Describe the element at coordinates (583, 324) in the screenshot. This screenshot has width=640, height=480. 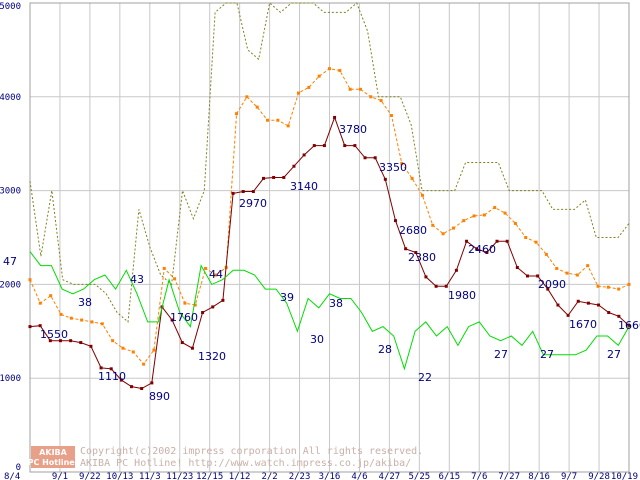
I see `data-label: 1670` at that location.